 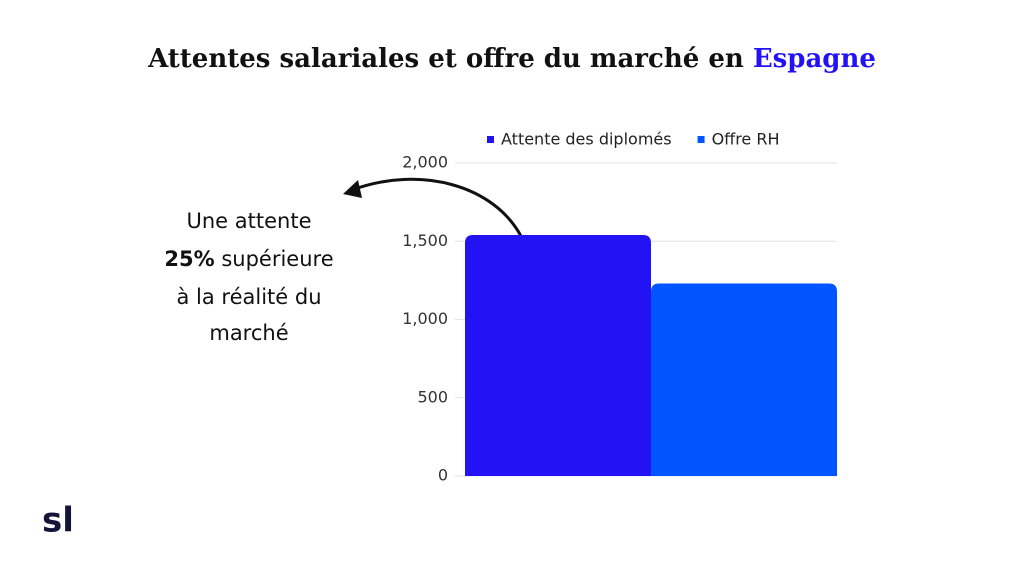 What do you see at coordinates (249, 221) in the screenshot?
I see `annotation-line: Une attente` at bounding box center [249, 221].